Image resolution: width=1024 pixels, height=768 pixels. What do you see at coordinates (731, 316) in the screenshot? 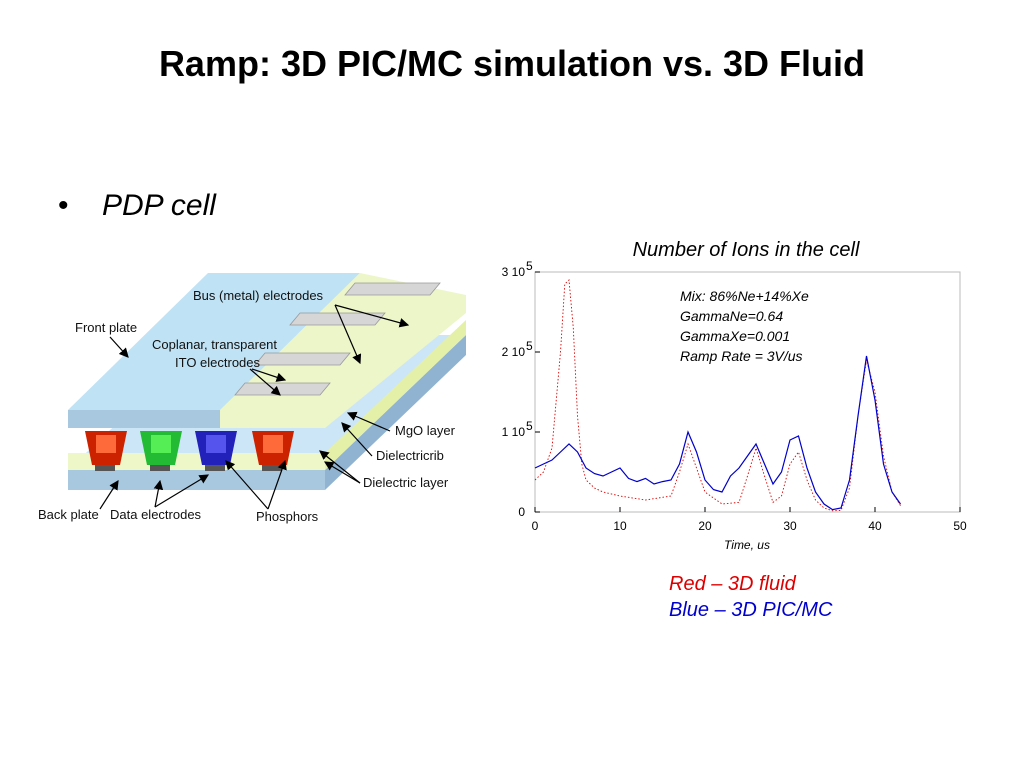
I see `annotation-line: GammaNe=0.64` at bounding box center [731, 316].